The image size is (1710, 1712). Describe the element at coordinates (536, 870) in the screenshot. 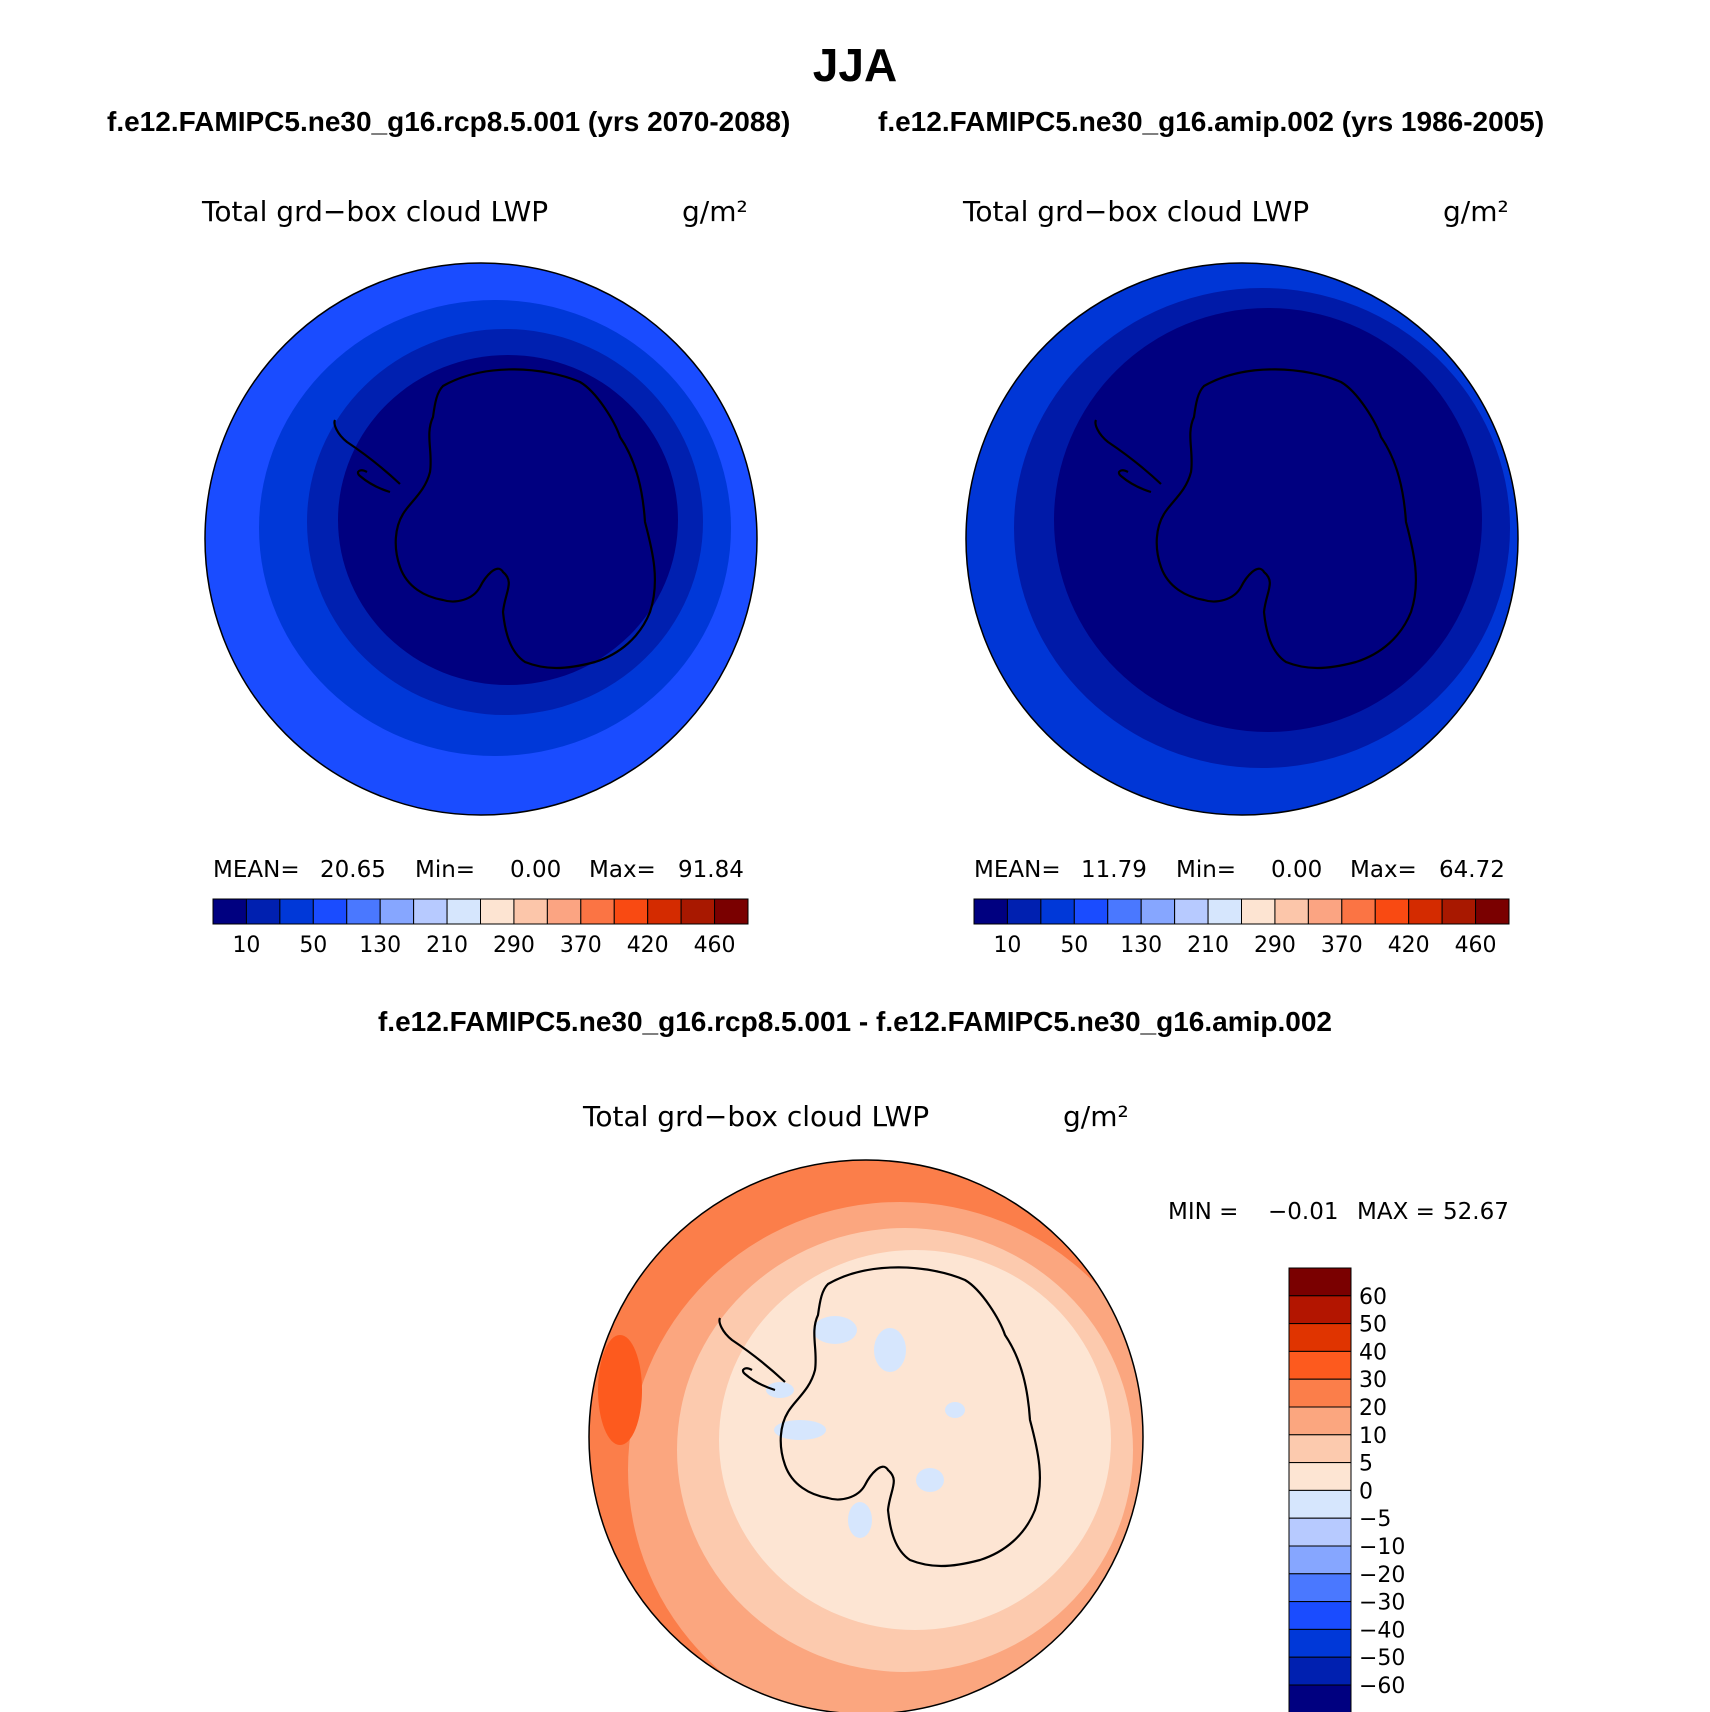

I see `panel1-min-value: 0.00` at that location.